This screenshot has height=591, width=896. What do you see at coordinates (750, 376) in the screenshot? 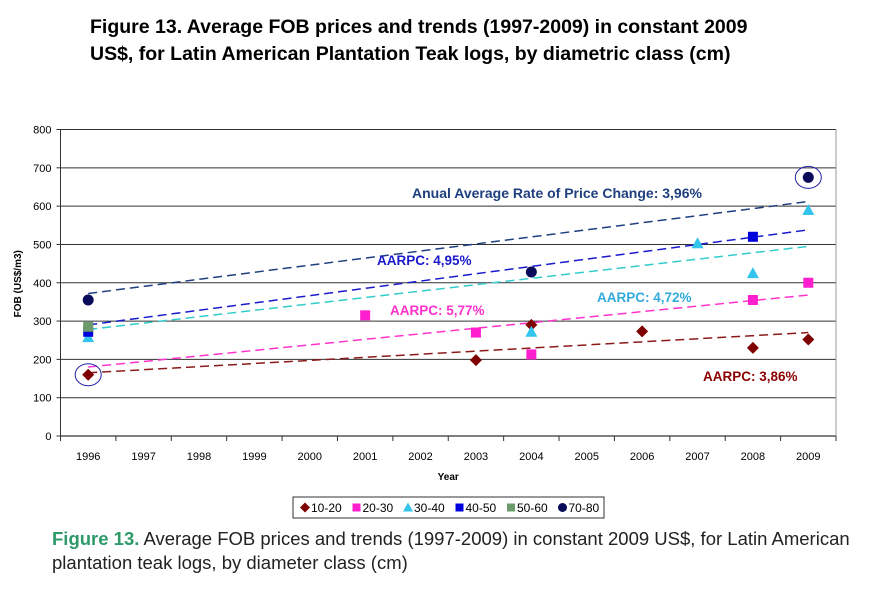
I see `trend-annotation: AARPC: 3,86%` at bounding box center [750, 376].